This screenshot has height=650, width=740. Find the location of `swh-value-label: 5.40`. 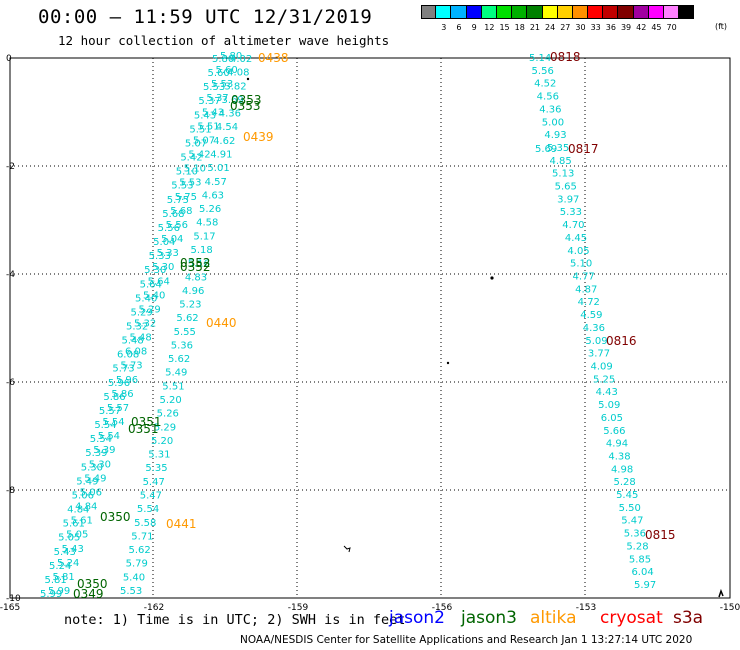

swh-value-label: 5.40 is located at coordinates (146, 298).